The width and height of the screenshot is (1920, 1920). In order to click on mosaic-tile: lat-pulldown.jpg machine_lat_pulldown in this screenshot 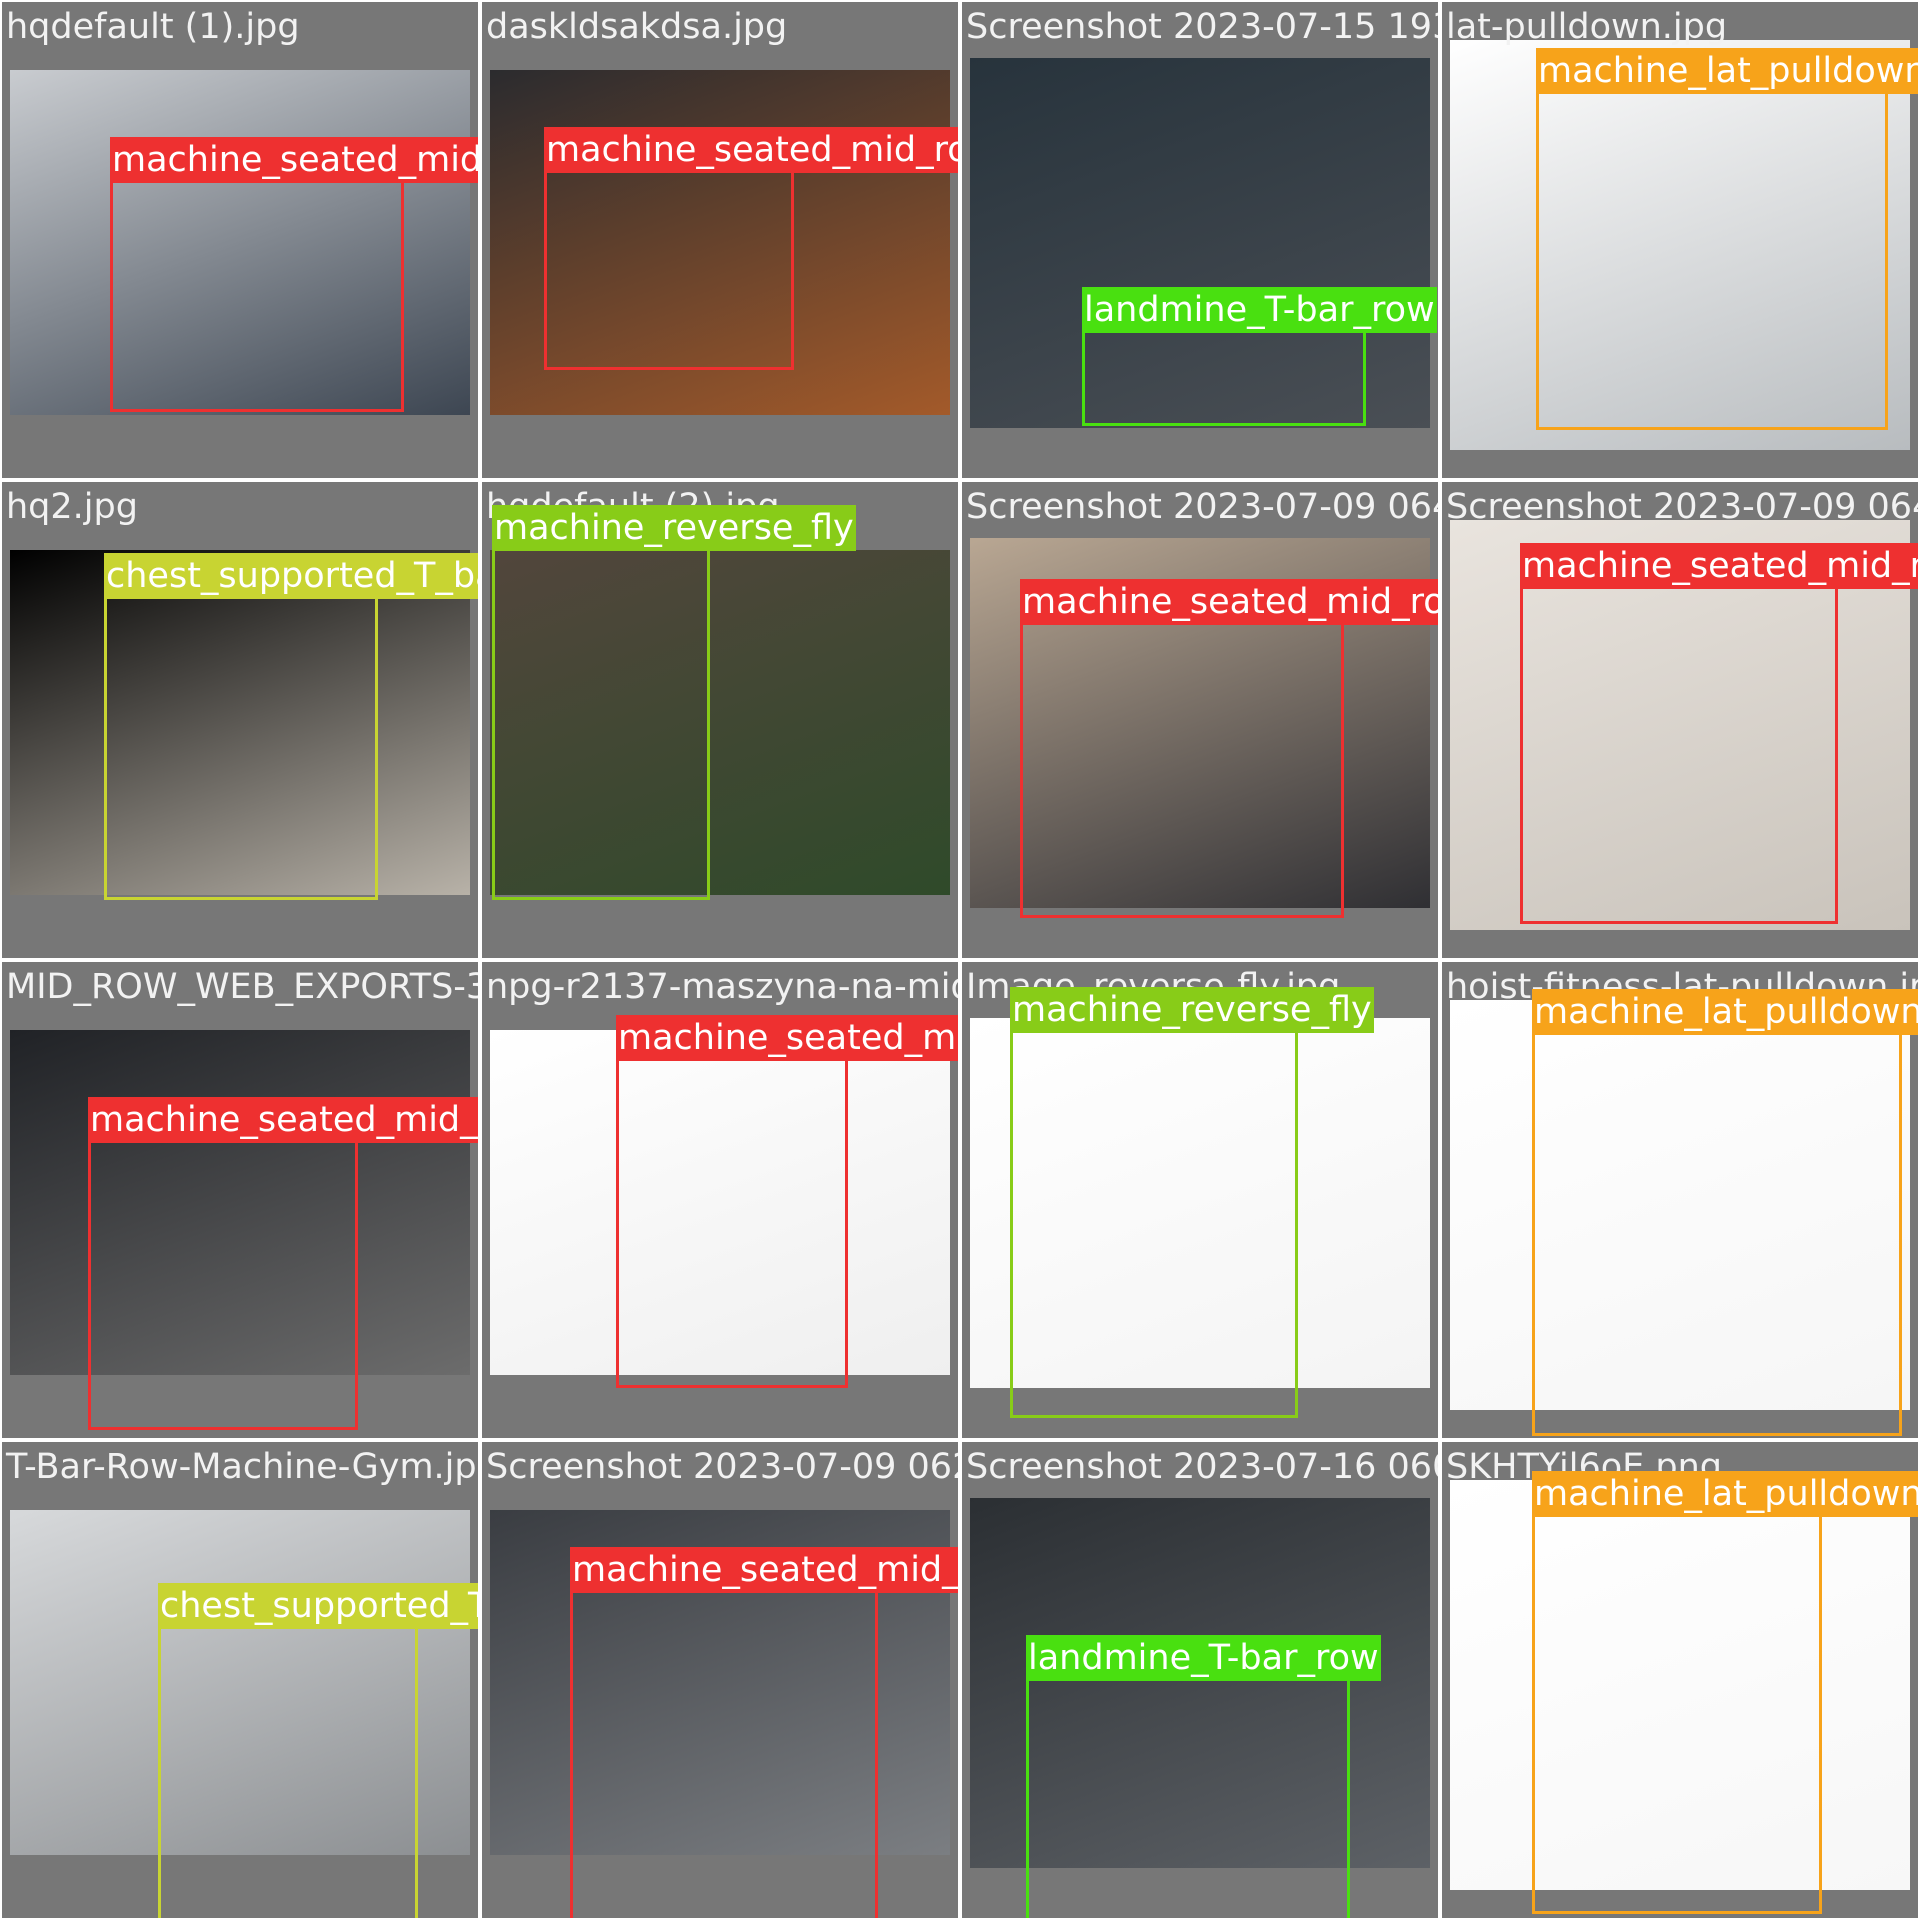, I will do `click(1680, 240)`.